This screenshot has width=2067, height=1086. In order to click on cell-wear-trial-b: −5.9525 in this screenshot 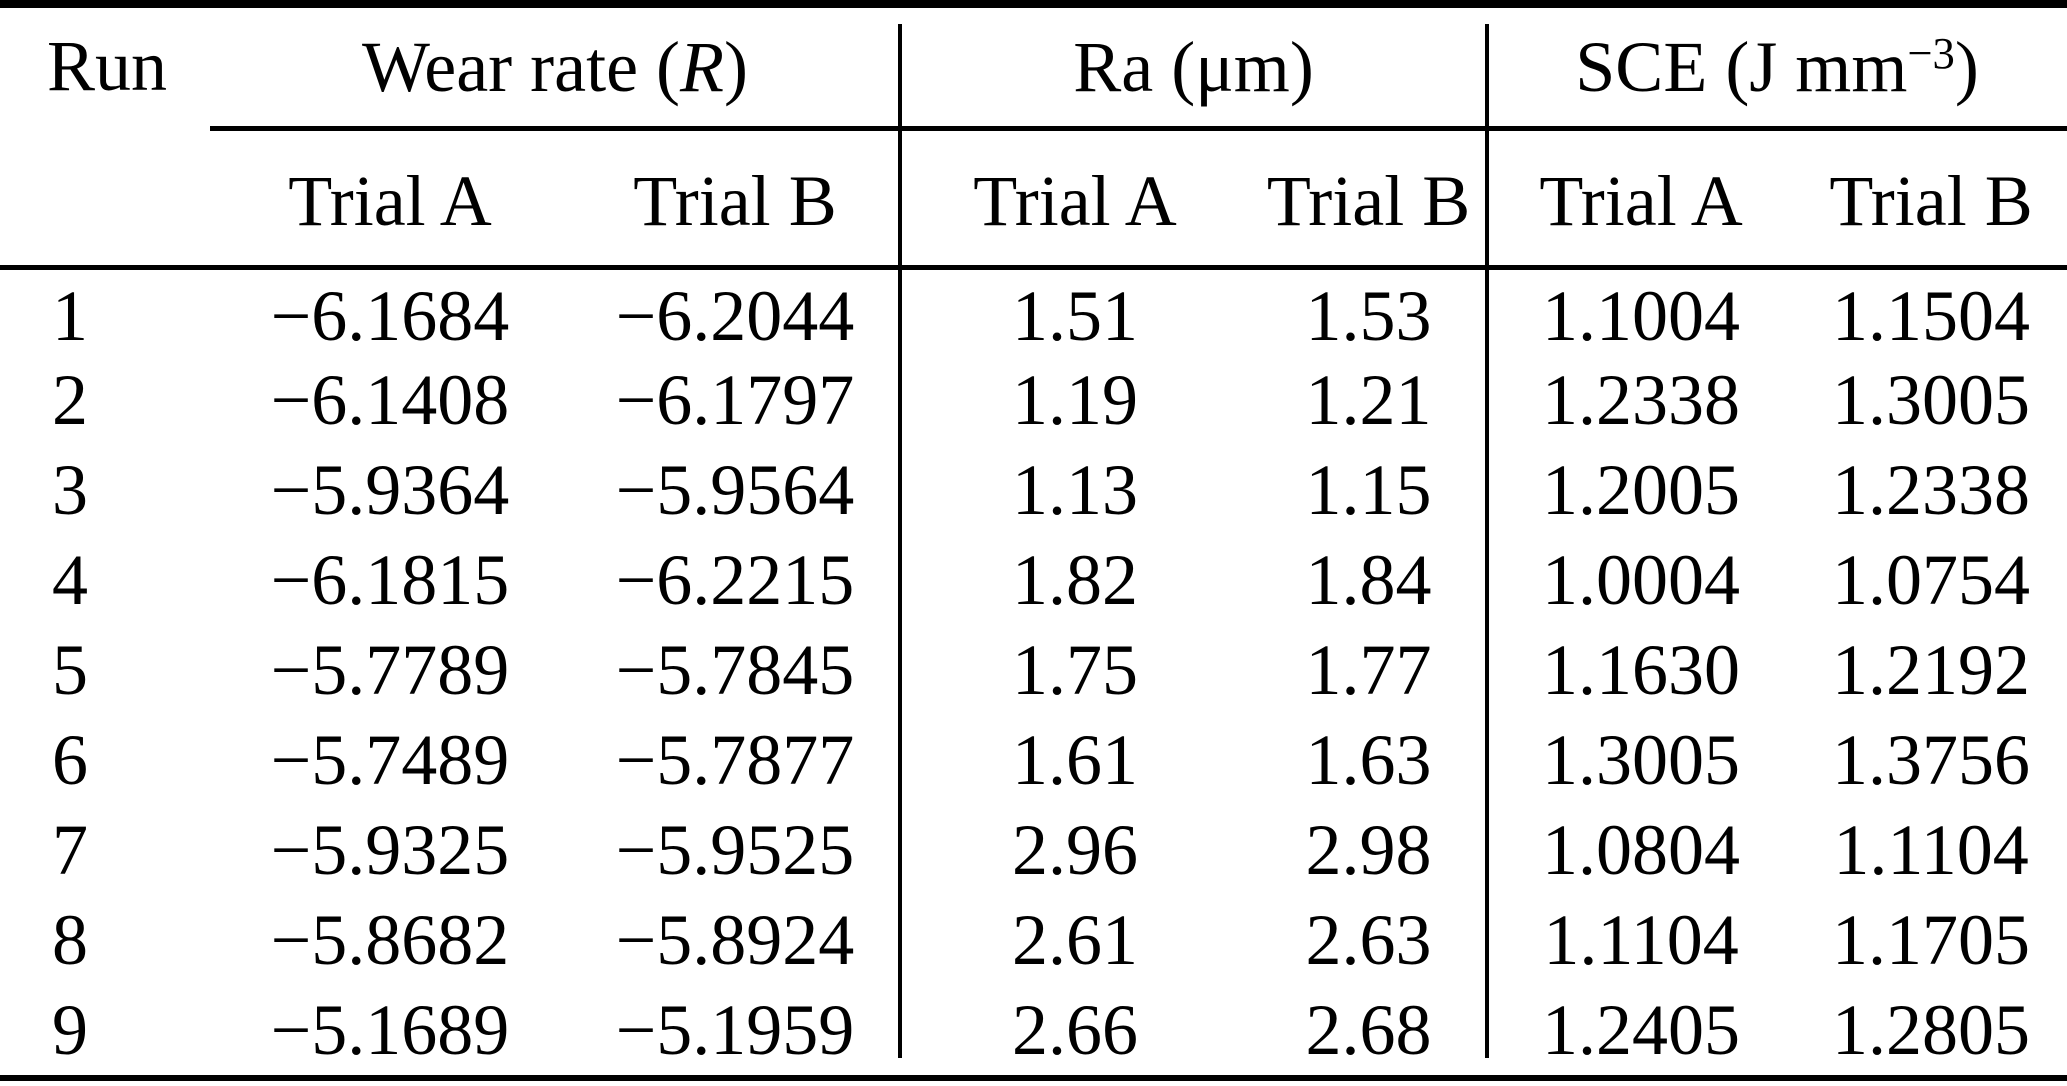, I will do `click(735, 850)`.